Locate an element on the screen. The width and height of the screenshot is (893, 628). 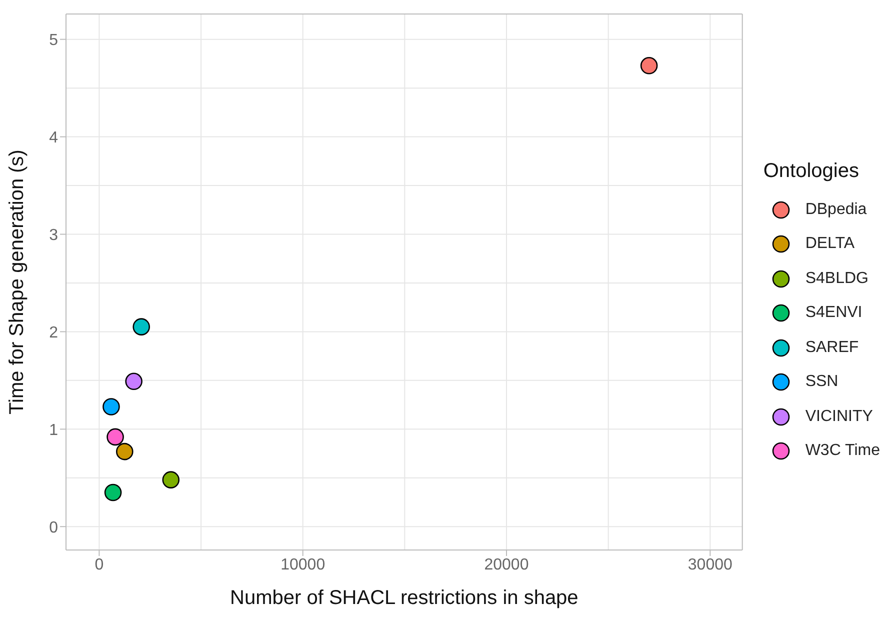
legend-label: W3C Time is located at coordinates (842, 451).